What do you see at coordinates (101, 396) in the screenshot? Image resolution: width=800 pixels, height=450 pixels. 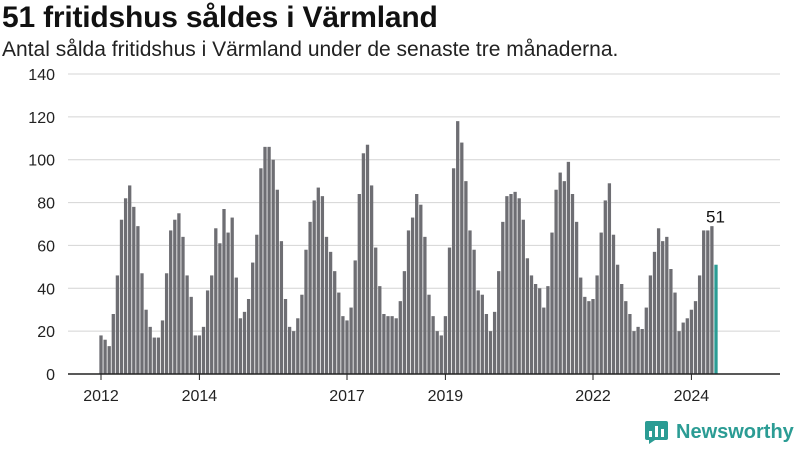 I see `x-tick-label: 2012` at bounding box center [101, 396].